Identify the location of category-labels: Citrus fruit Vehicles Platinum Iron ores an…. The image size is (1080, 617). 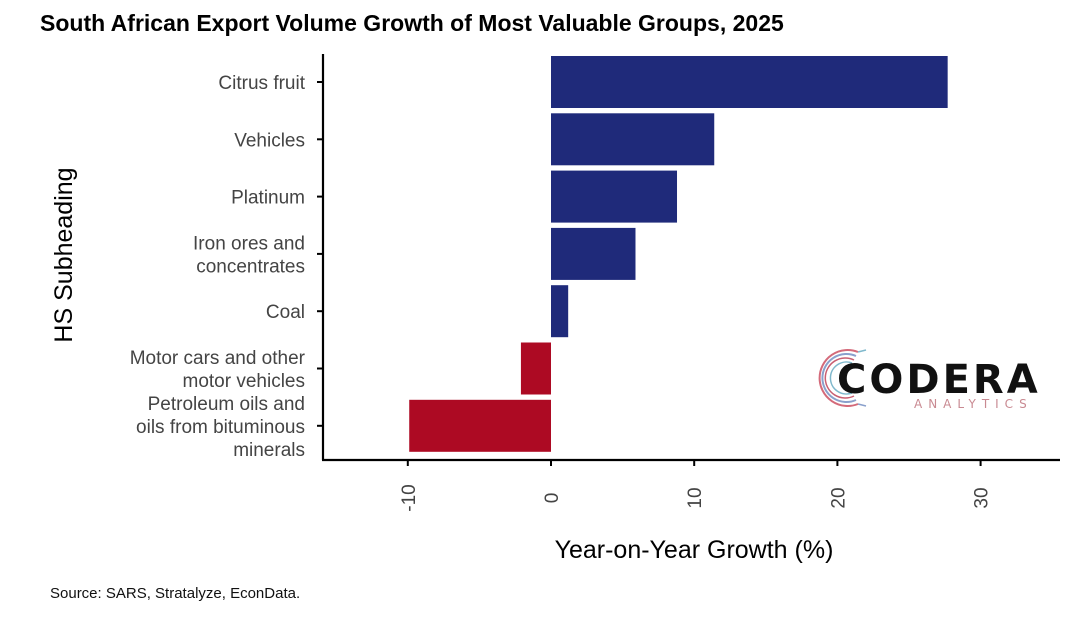
(218, 267).